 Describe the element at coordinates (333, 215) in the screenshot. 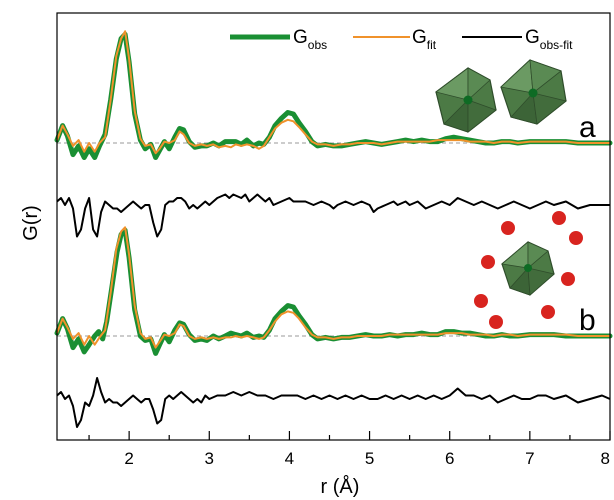

I see `series-diff-a` at that location.